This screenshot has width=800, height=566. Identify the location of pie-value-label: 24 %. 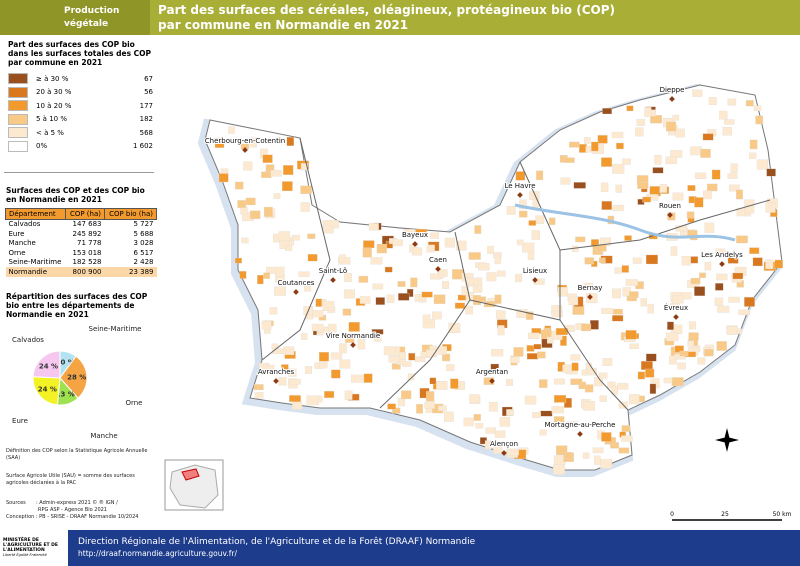
(48, 366).